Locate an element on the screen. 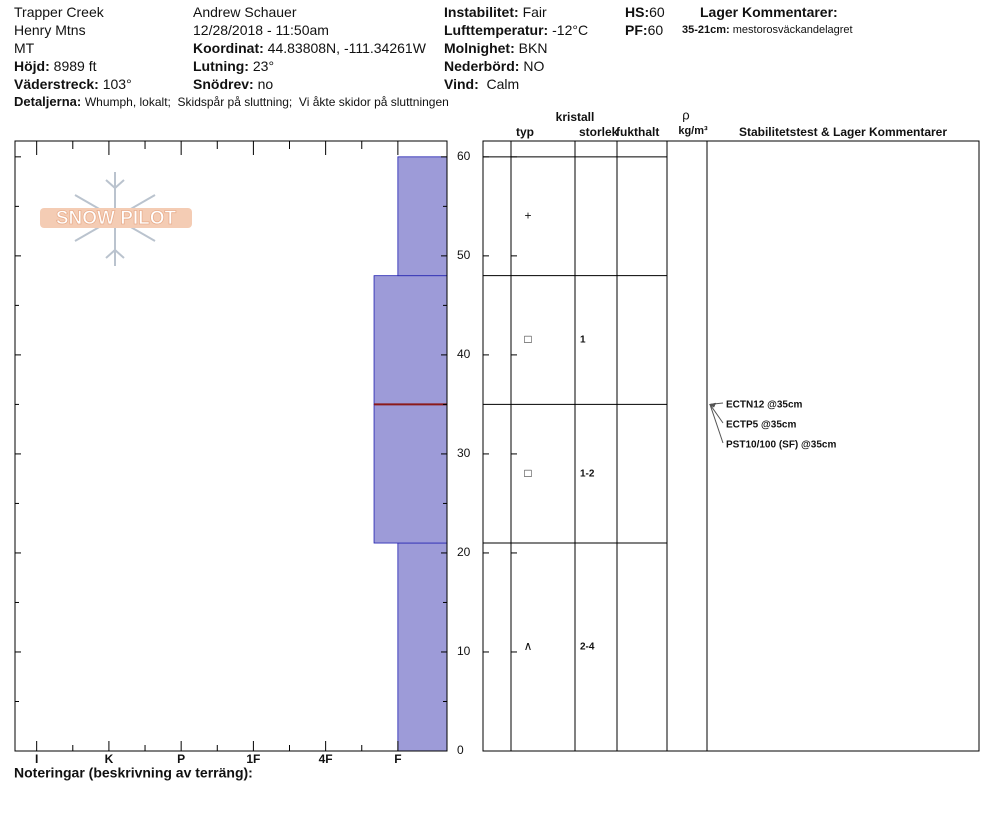  test-label: ECTP5 @35cm is located at coordinates (761, 425).